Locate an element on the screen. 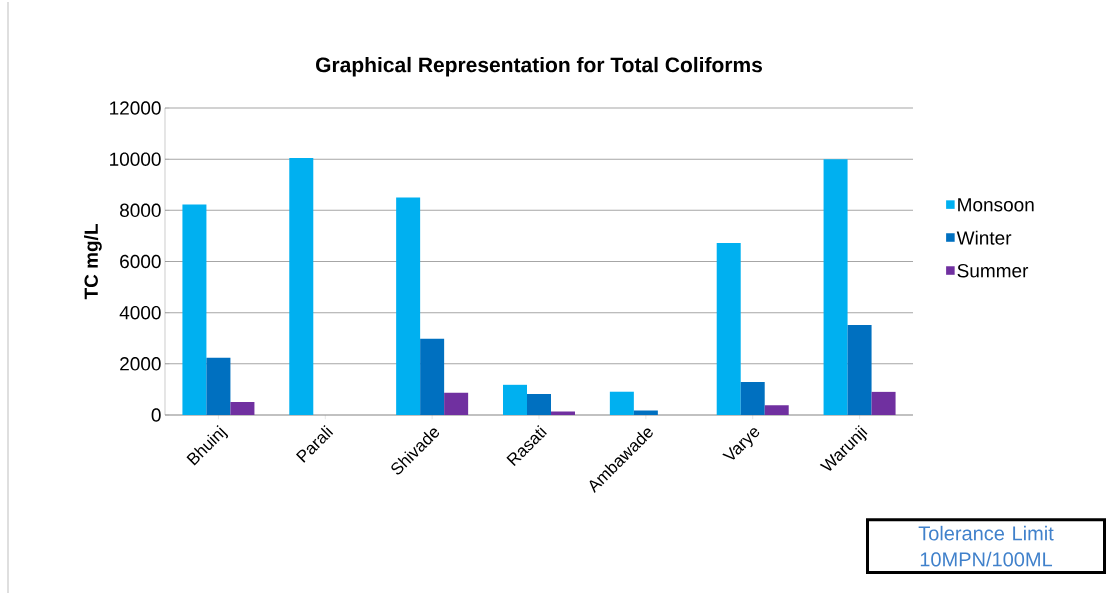 This screenshot has height=595, width=1120. legend-label: Monsoon is located at coordinates (996, 205).